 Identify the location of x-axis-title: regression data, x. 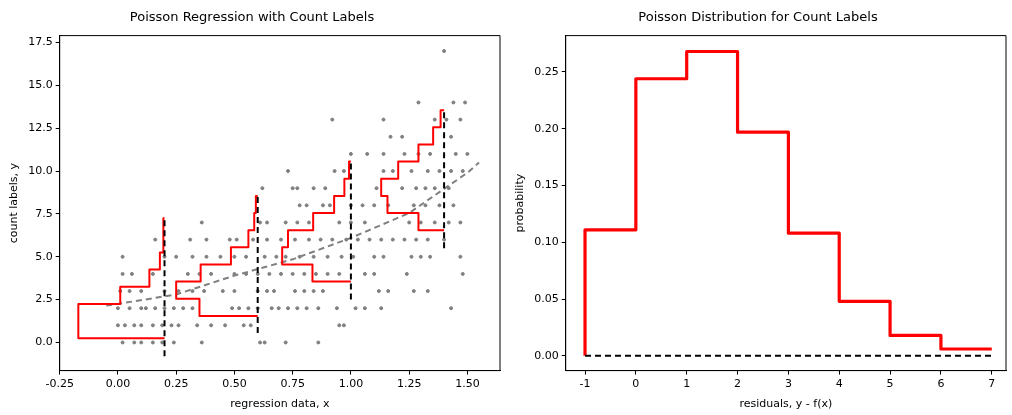
(280, 404).